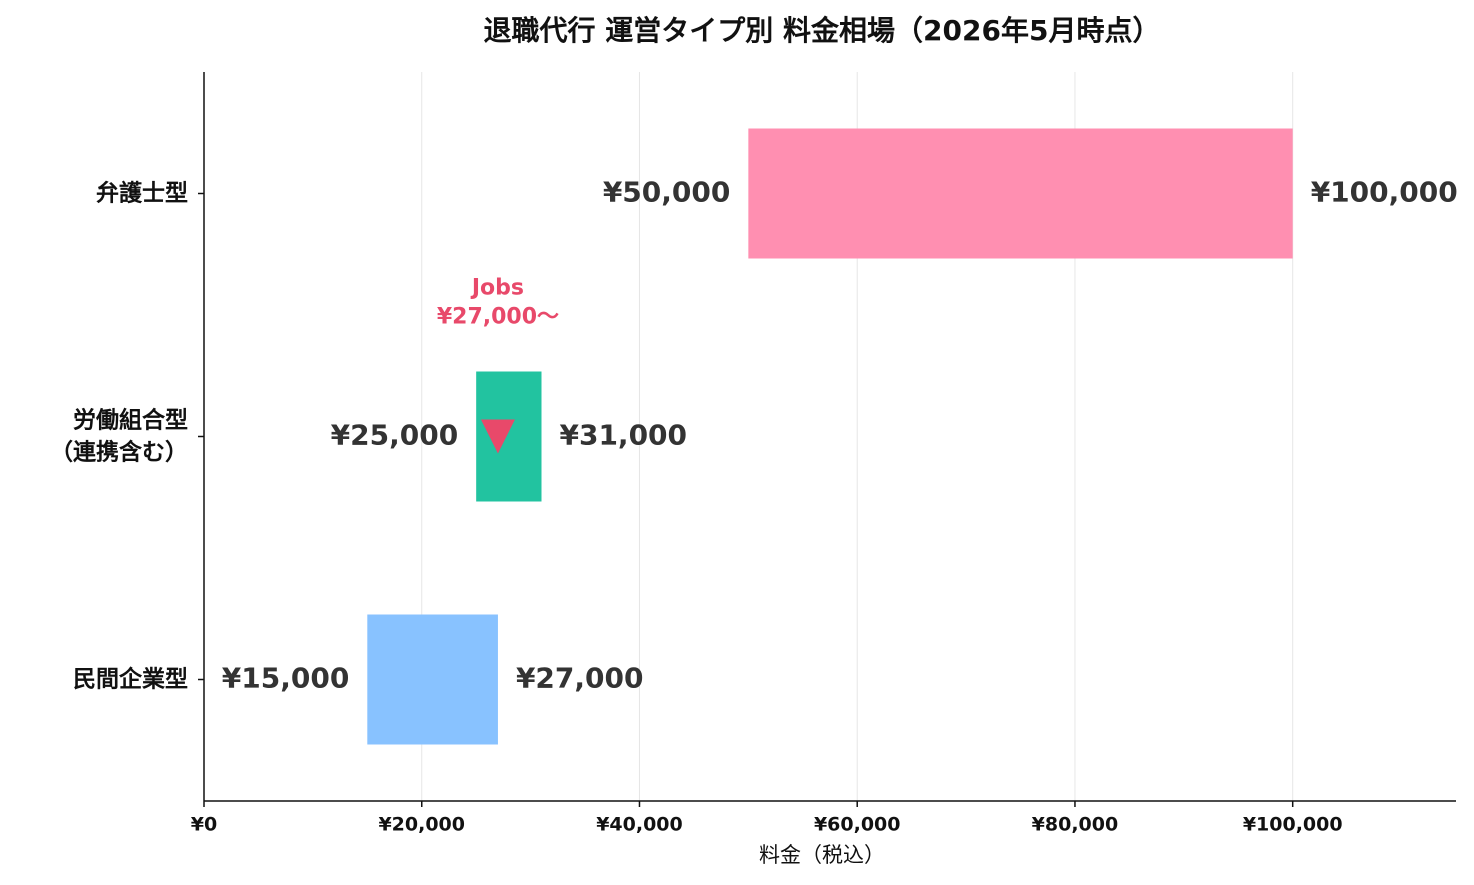  Describe the element at coordinates (498, 317) in the screenshot. I see `marker-label: ¥27,000〜` at that location.